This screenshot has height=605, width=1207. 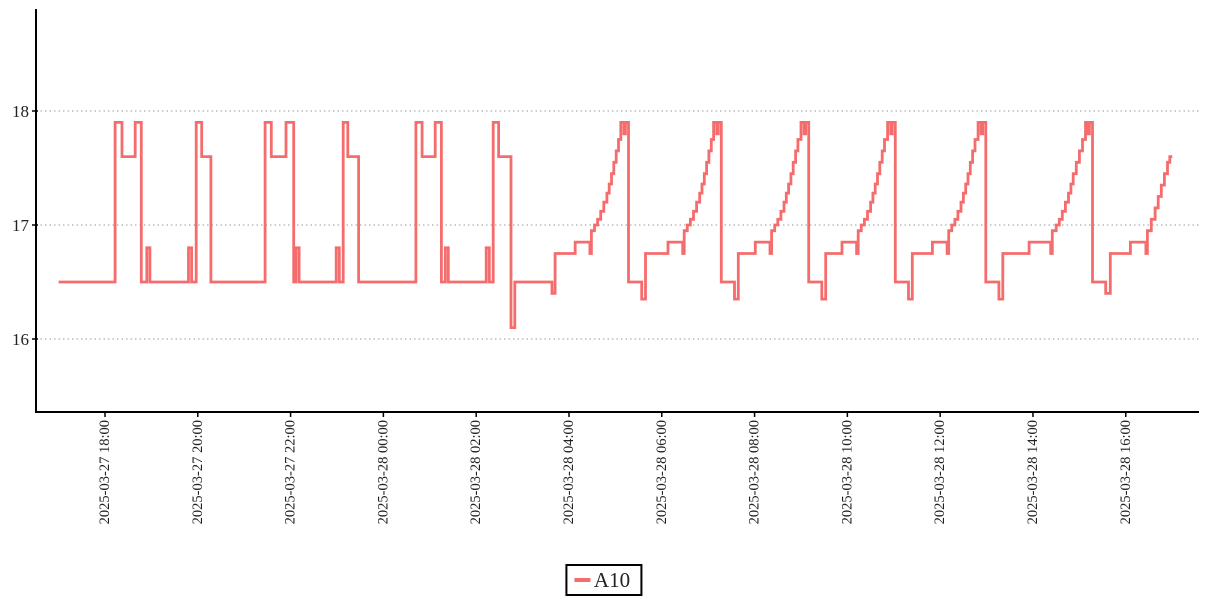 What do you see at coordinates (662, 472) in the screenshot?
I see `x-tick-label: 2025-03-28 06:00` at bounding box center [662, 472].